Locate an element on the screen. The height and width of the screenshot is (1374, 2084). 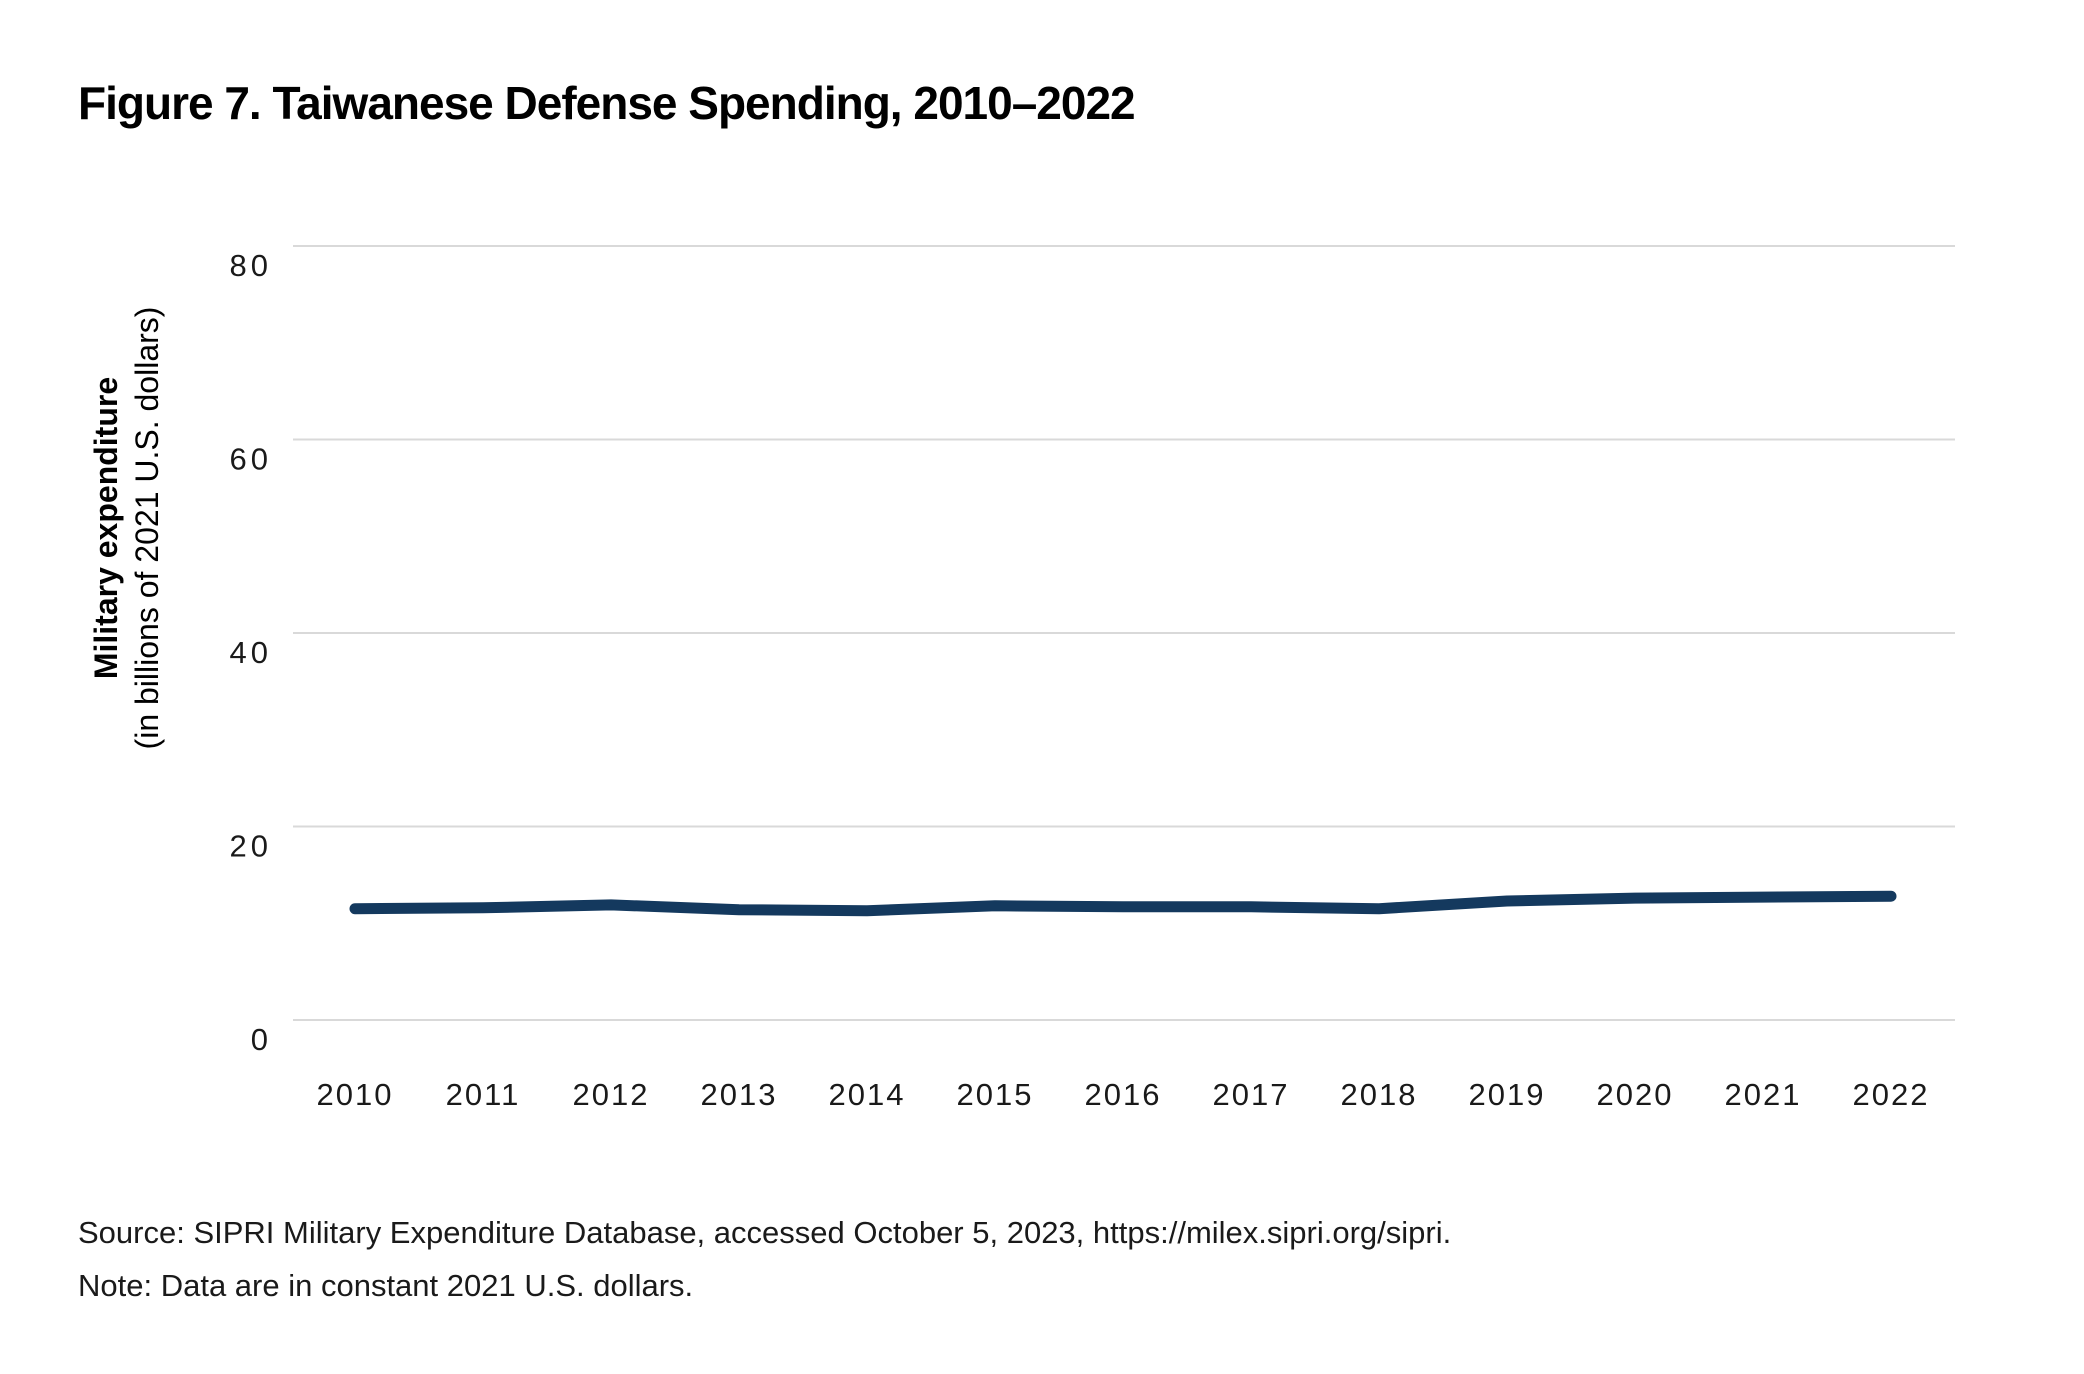
x-tick-label: 2019 is located at coordinates (1507, 1094).